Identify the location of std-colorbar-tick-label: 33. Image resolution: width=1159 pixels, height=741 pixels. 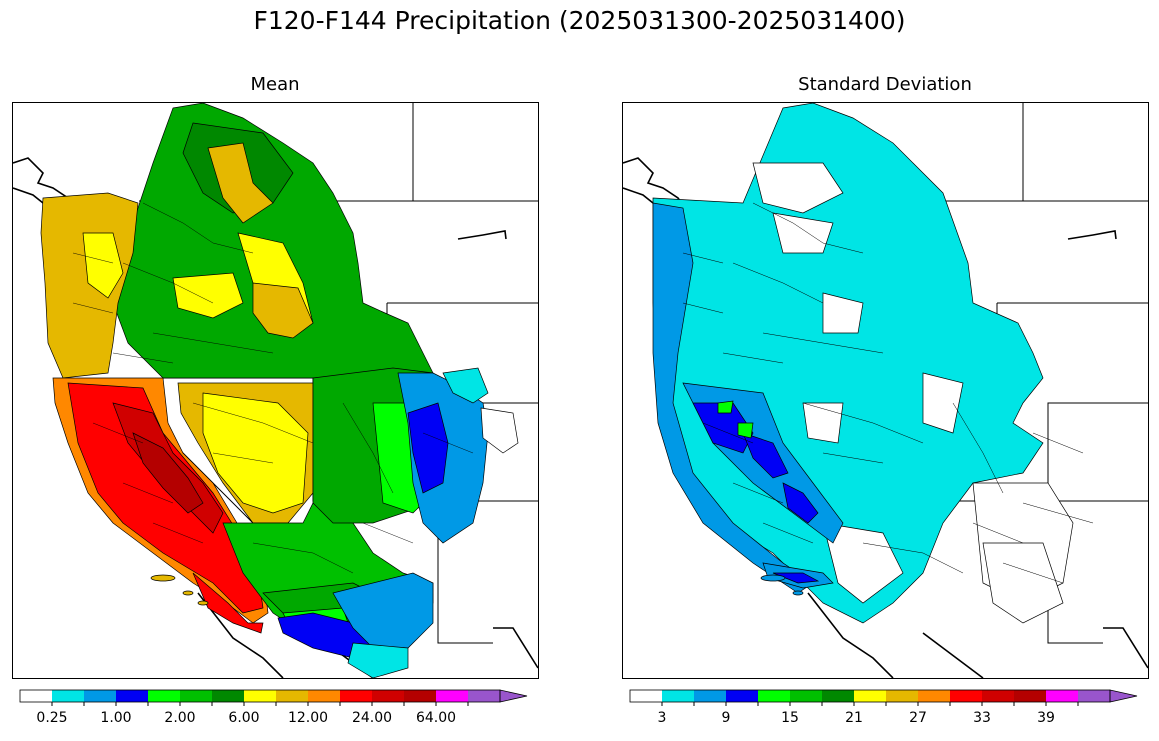
(982, 718).